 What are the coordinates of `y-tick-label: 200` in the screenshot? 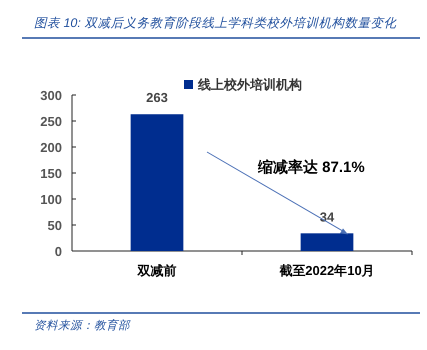 It's located at (51, 147).